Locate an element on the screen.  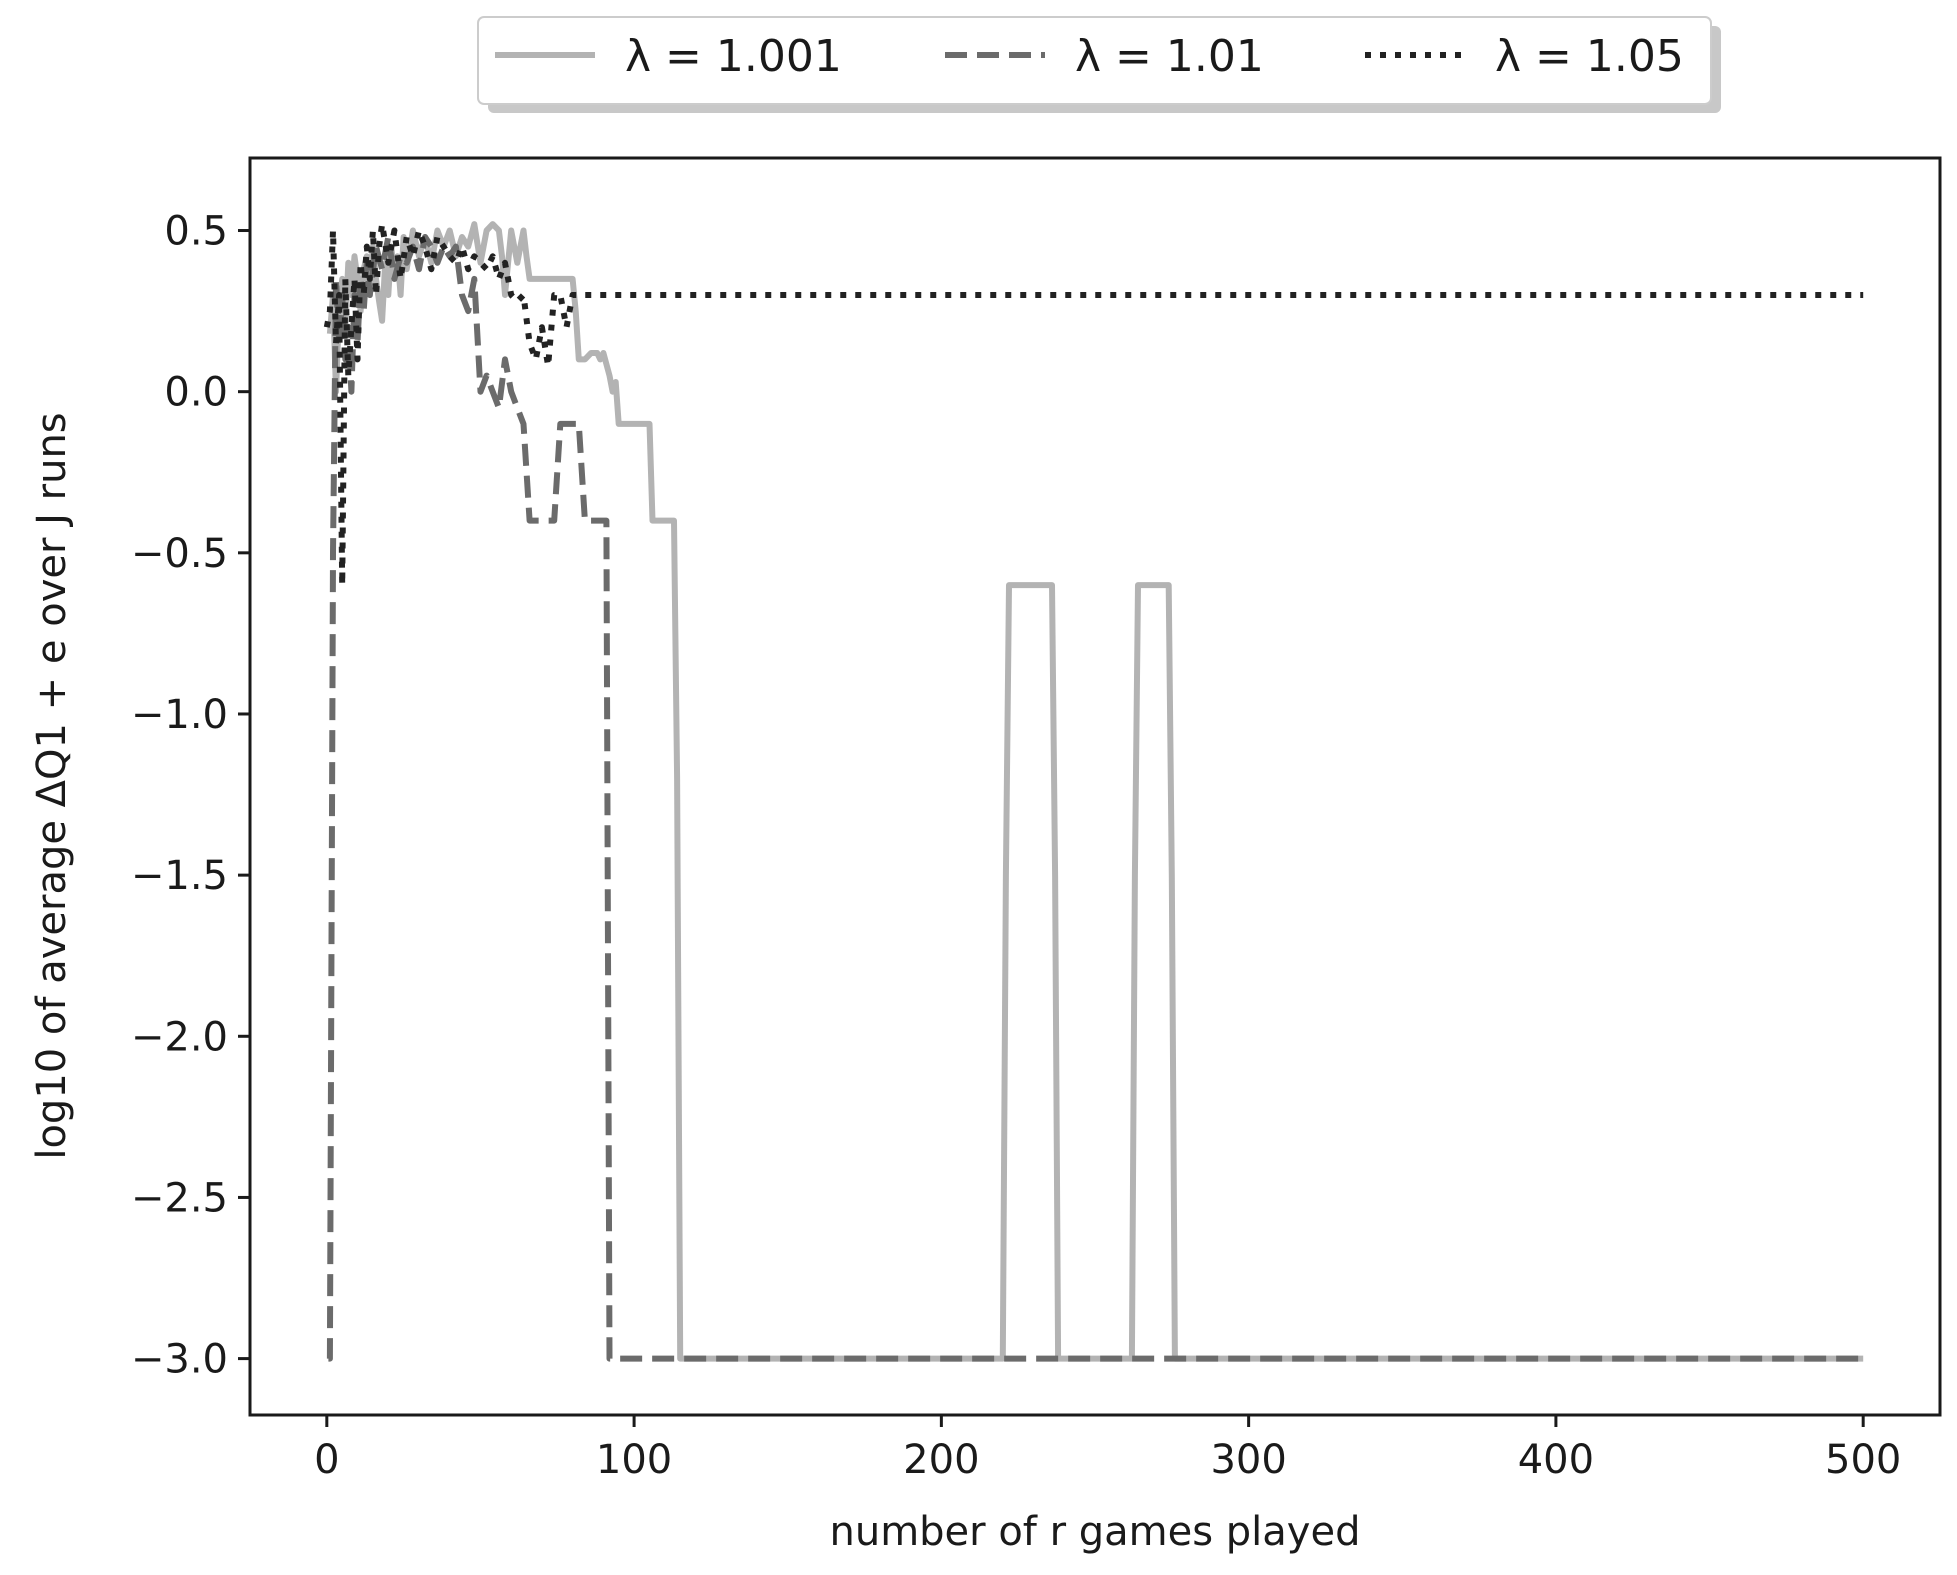
legend-label-1001: λ = 1.001 is located at coordinates (733, 56).